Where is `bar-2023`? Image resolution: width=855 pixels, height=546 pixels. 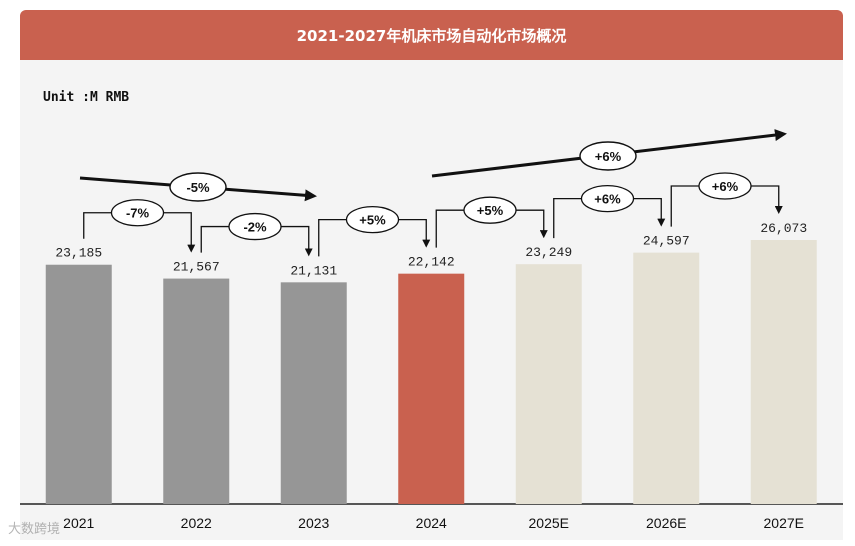
bar-2023 is located at coordinates (313, 393).